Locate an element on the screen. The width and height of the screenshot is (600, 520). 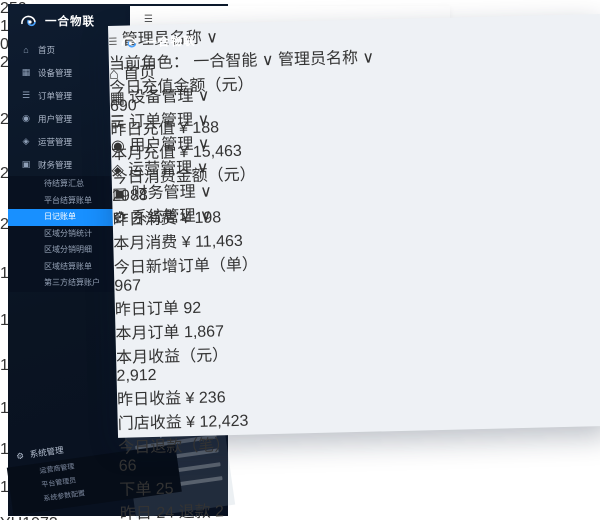
menu-item: ☰ 订单管理 ∨ is located at coordinates (168, 118).